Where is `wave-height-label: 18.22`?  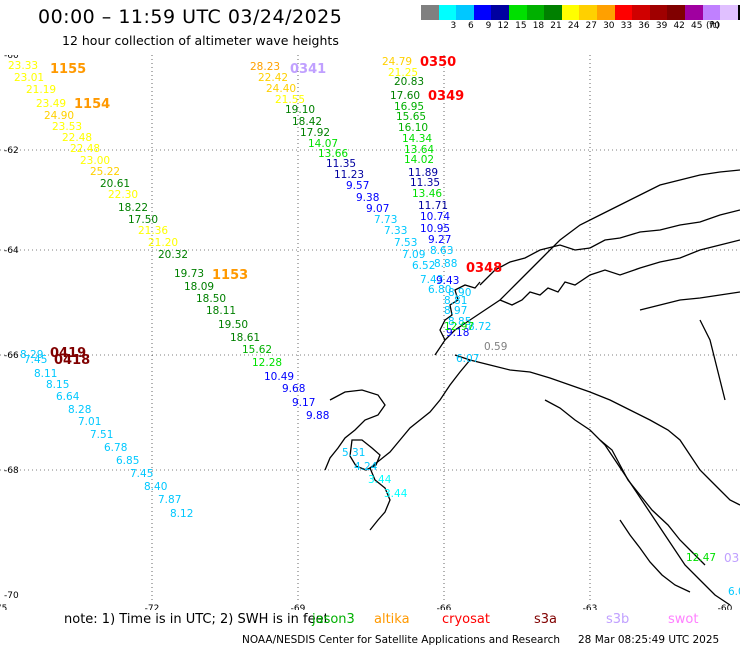
wave-height-label: 18.22 is located at coordinates (133, 208).